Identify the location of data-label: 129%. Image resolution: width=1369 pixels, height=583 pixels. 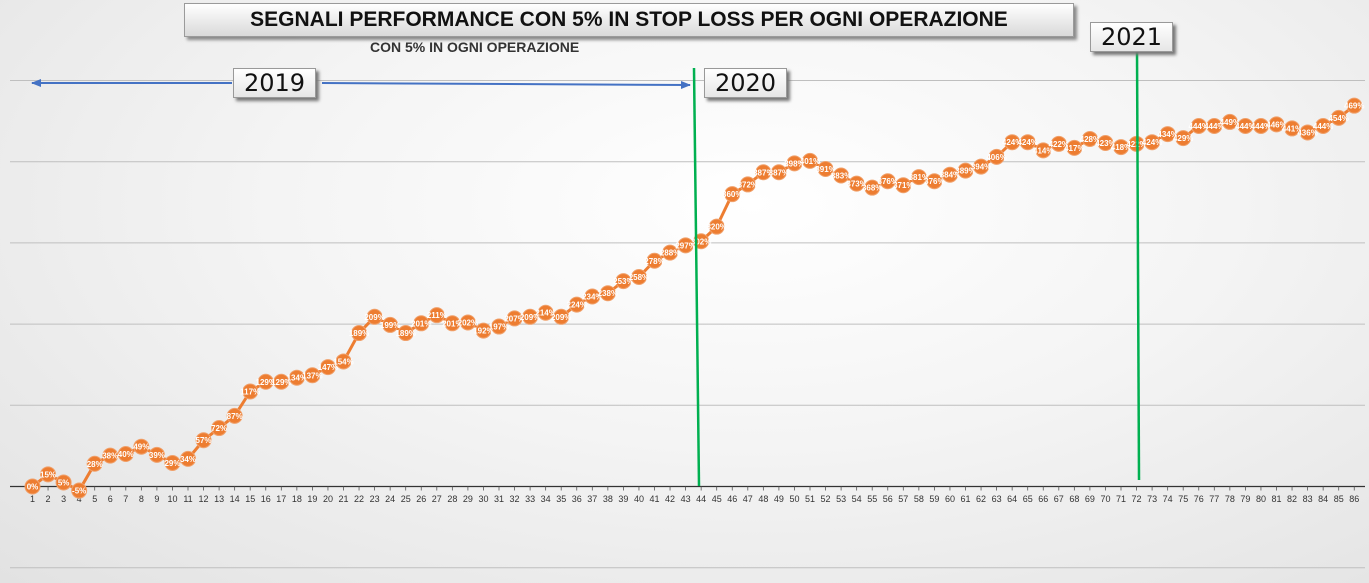
(281, 382).